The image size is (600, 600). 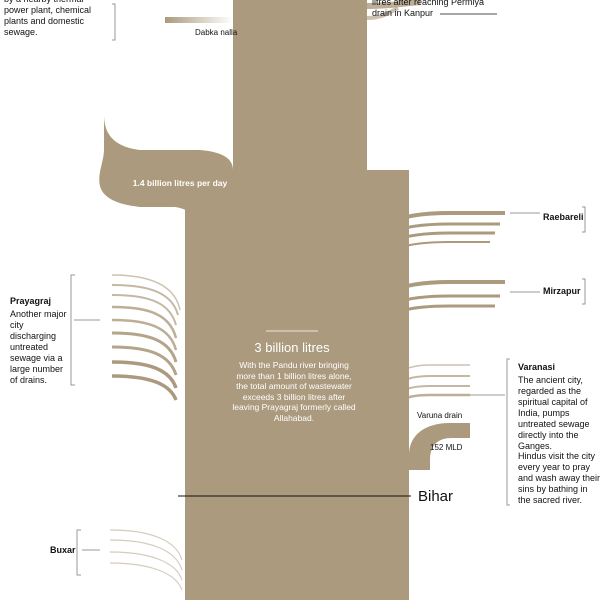 I want to click on prayagraj-drains, so click(x=146, y=337).